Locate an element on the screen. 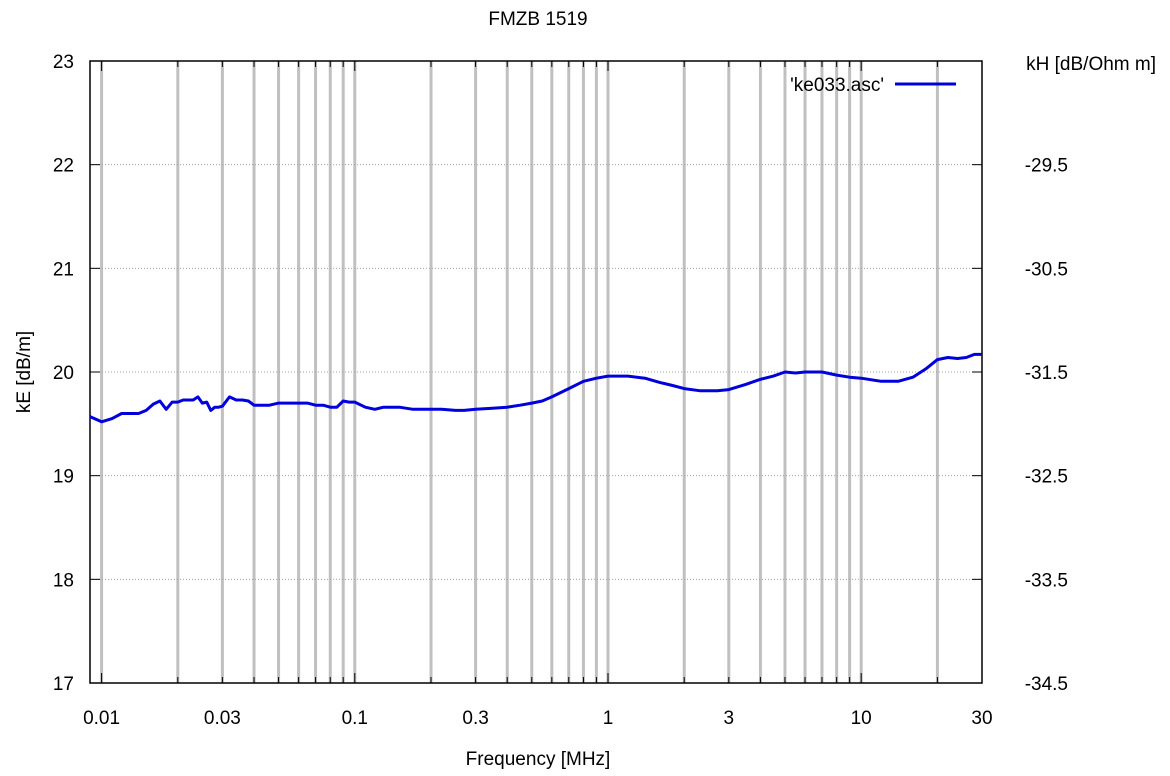  x-tick-label: 0.01 is located at coordinates (101, 718).